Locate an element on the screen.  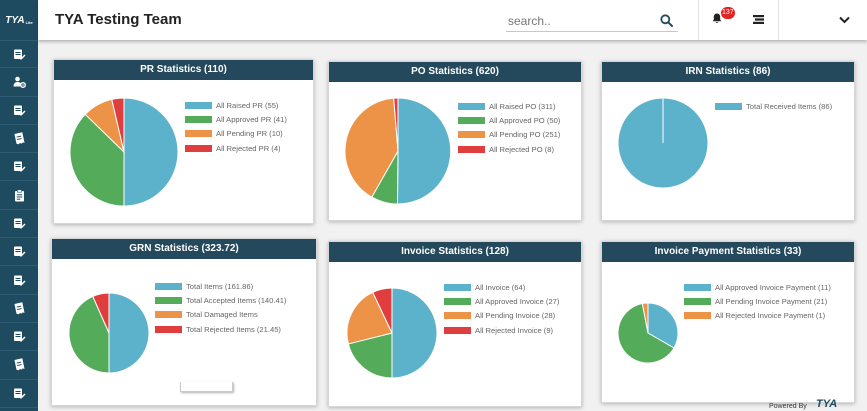
legend-item: All Approved Invoice (27) is located at coordinates (501, 301).